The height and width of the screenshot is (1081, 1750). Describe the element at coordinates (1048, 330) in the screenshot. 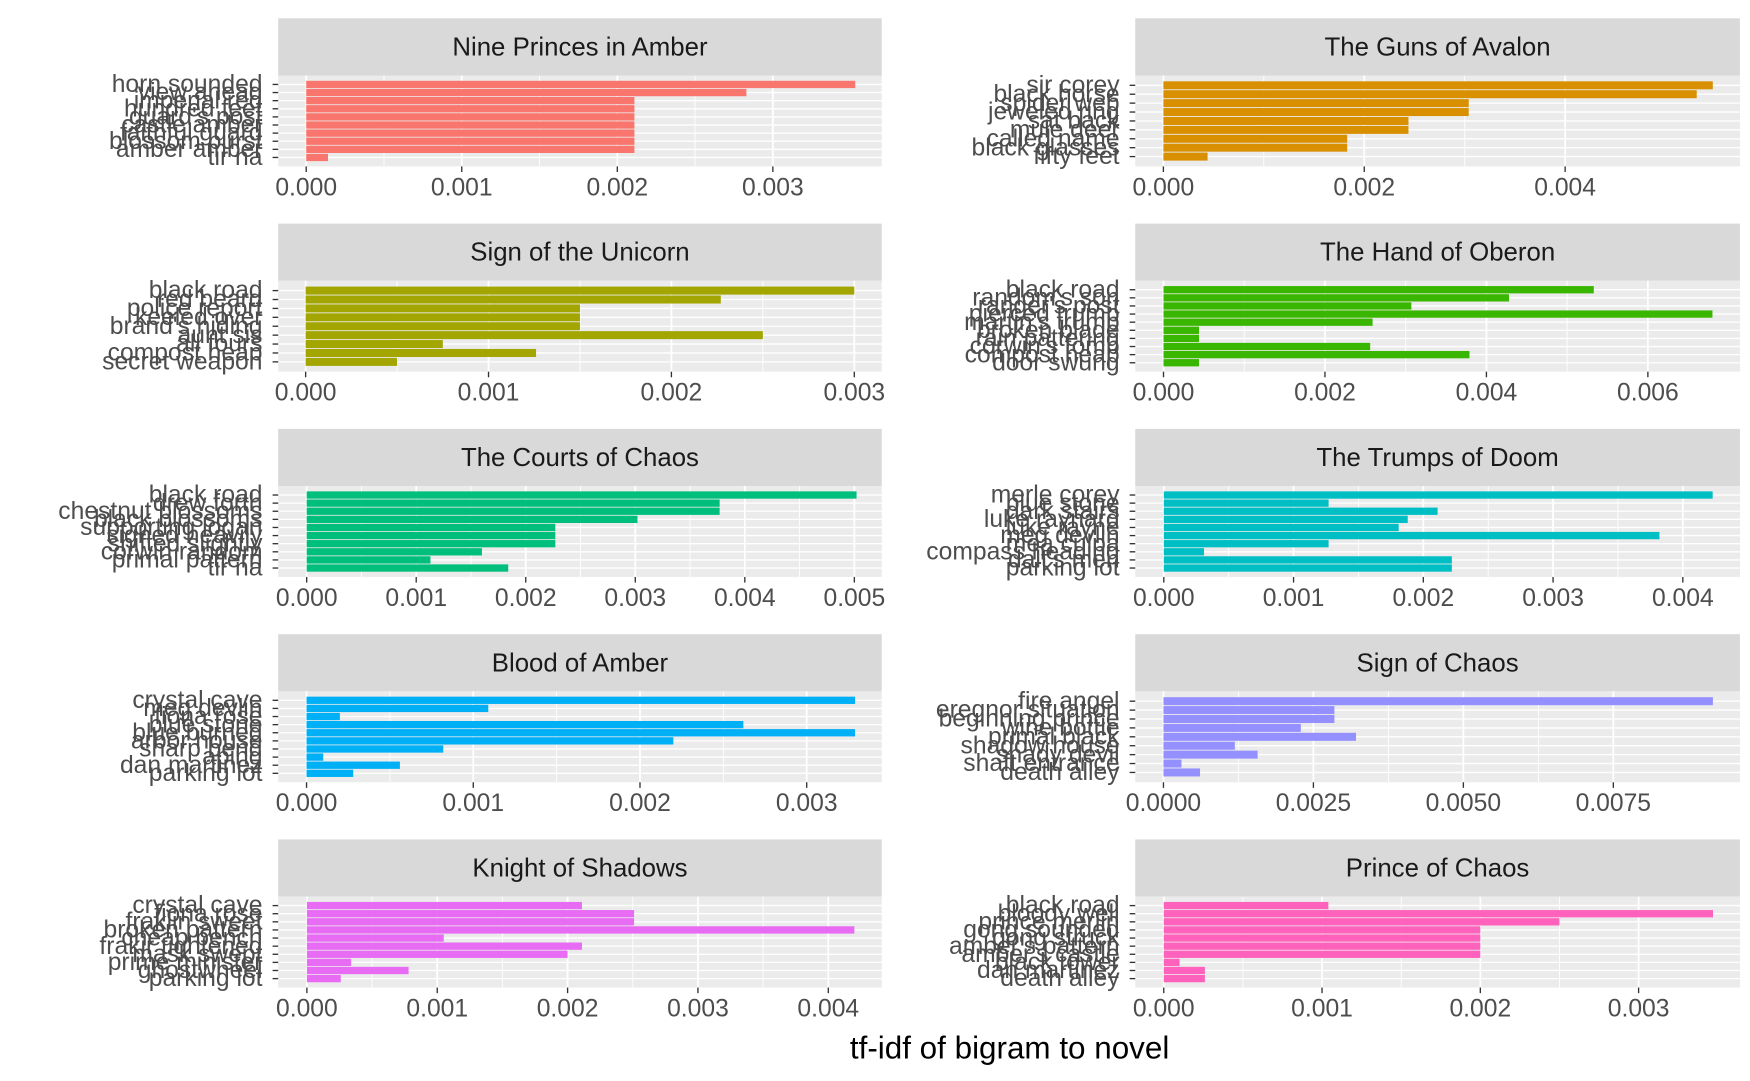

I see `y-category-label: broken blade` at that location.